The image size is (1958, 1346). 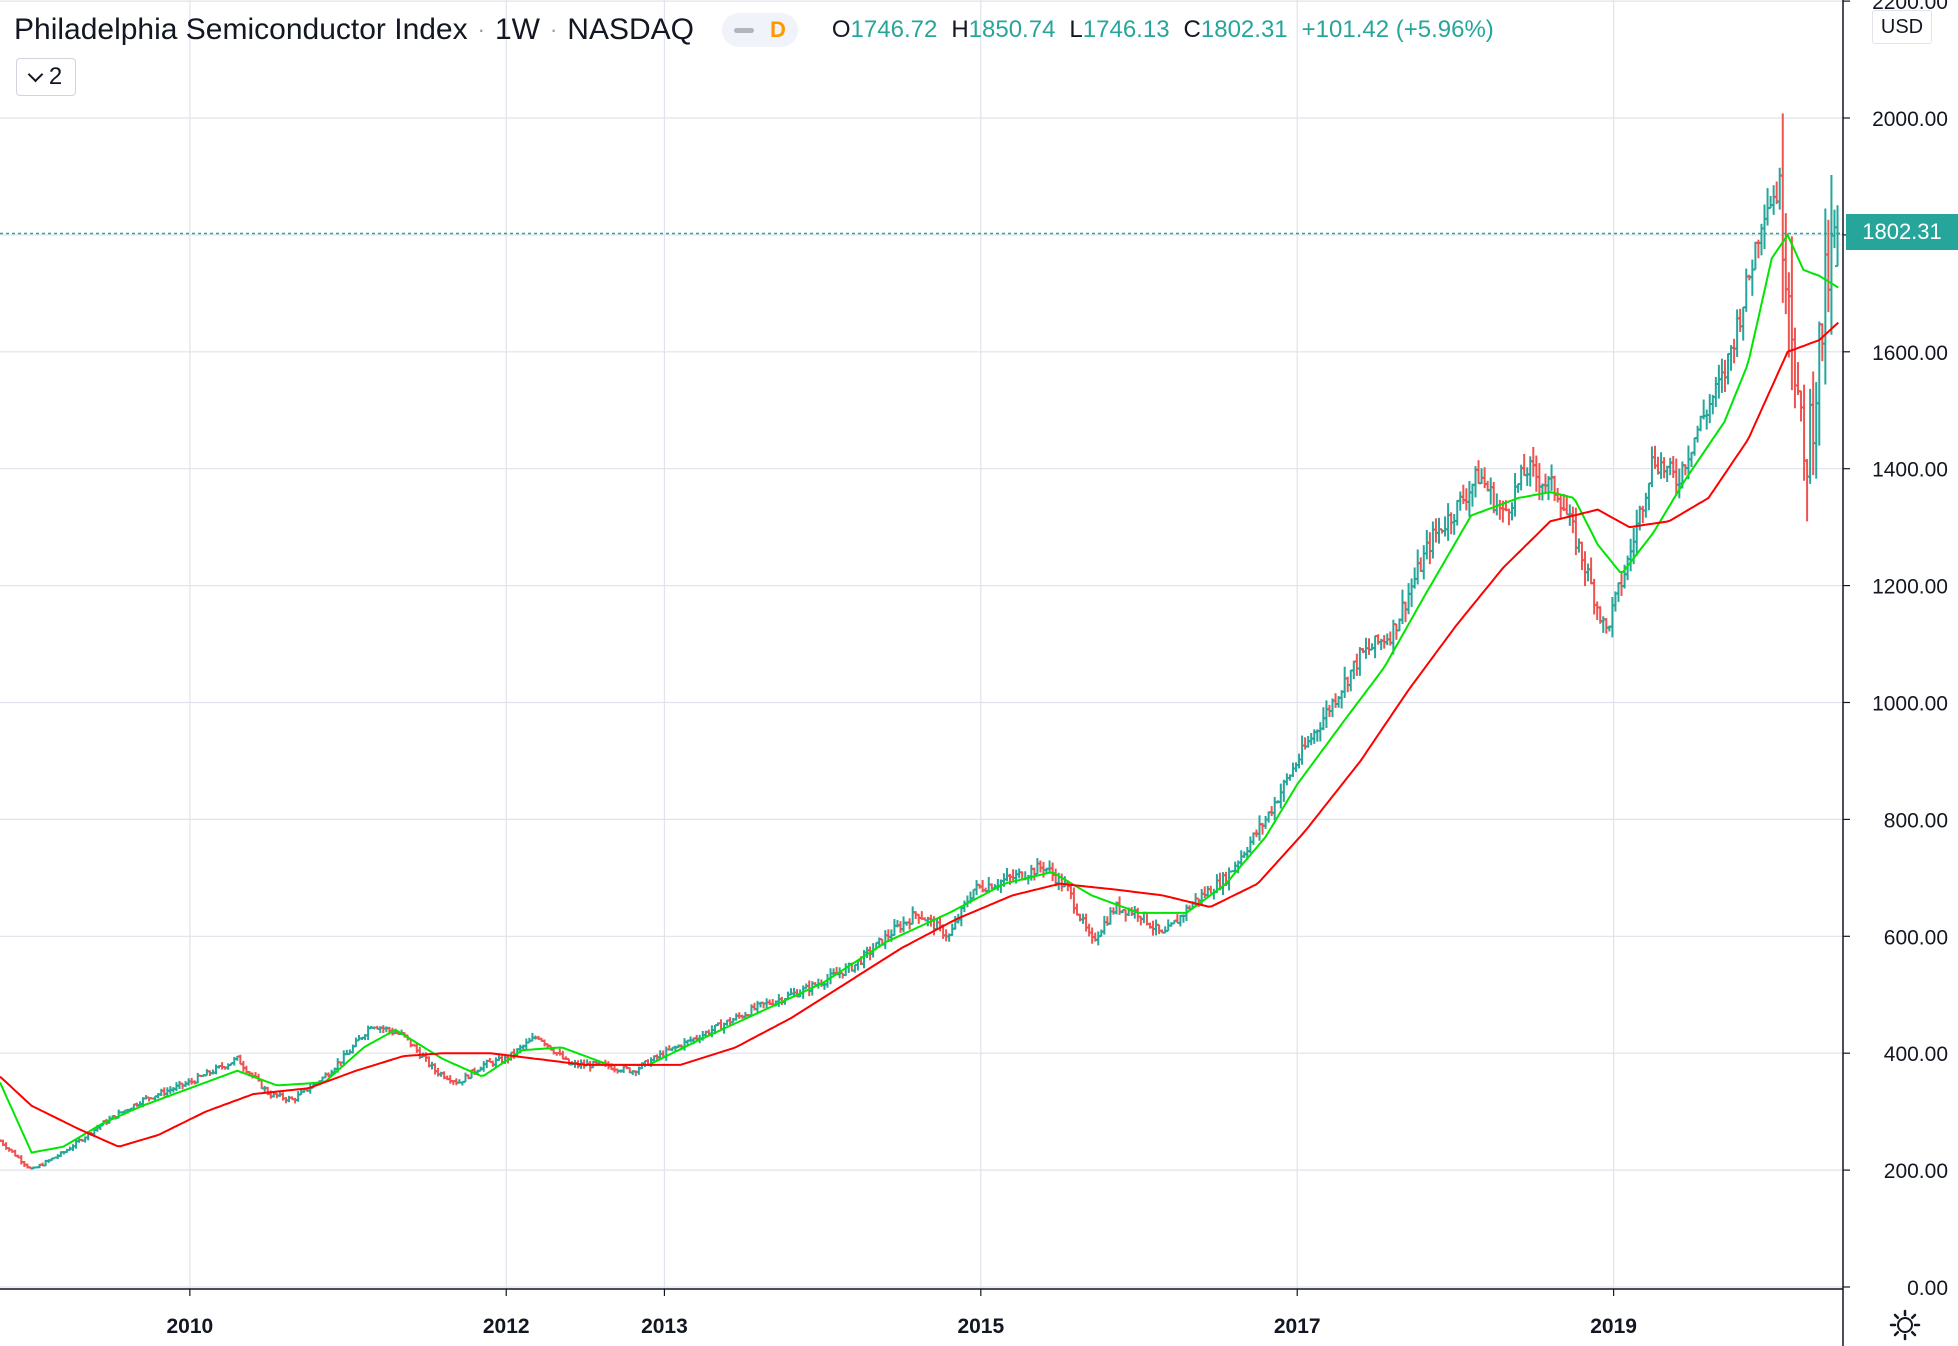 I want to click on price-change: +101.42 (+5.96%), so click(x=1397, y=29).